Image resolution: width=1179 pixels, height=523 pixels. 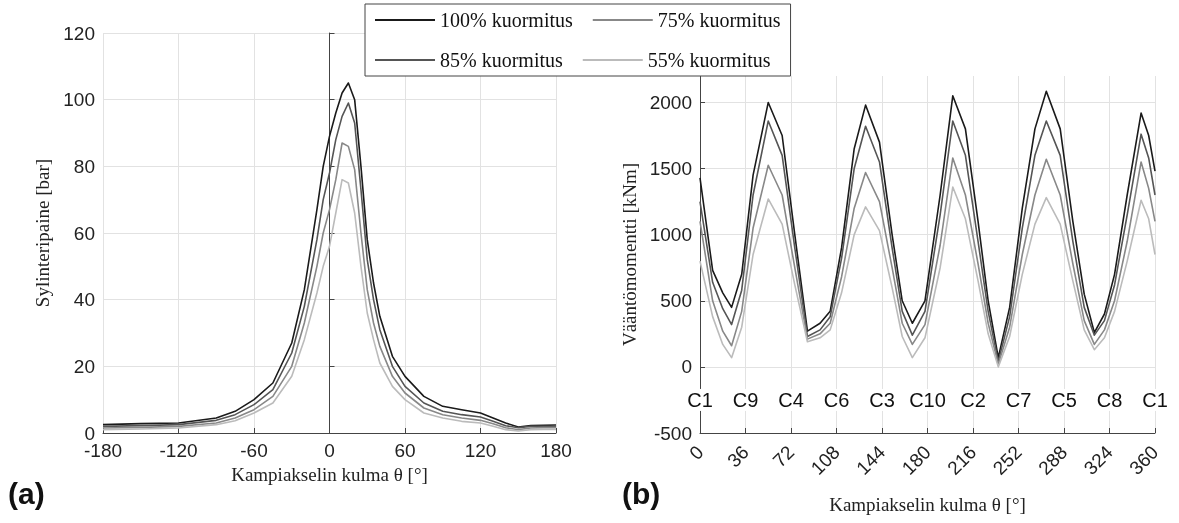 What do you see at coordinates (962, 460) in the screenshot?
I see `x-tick-label: 216` at bounding box center [962, 460].